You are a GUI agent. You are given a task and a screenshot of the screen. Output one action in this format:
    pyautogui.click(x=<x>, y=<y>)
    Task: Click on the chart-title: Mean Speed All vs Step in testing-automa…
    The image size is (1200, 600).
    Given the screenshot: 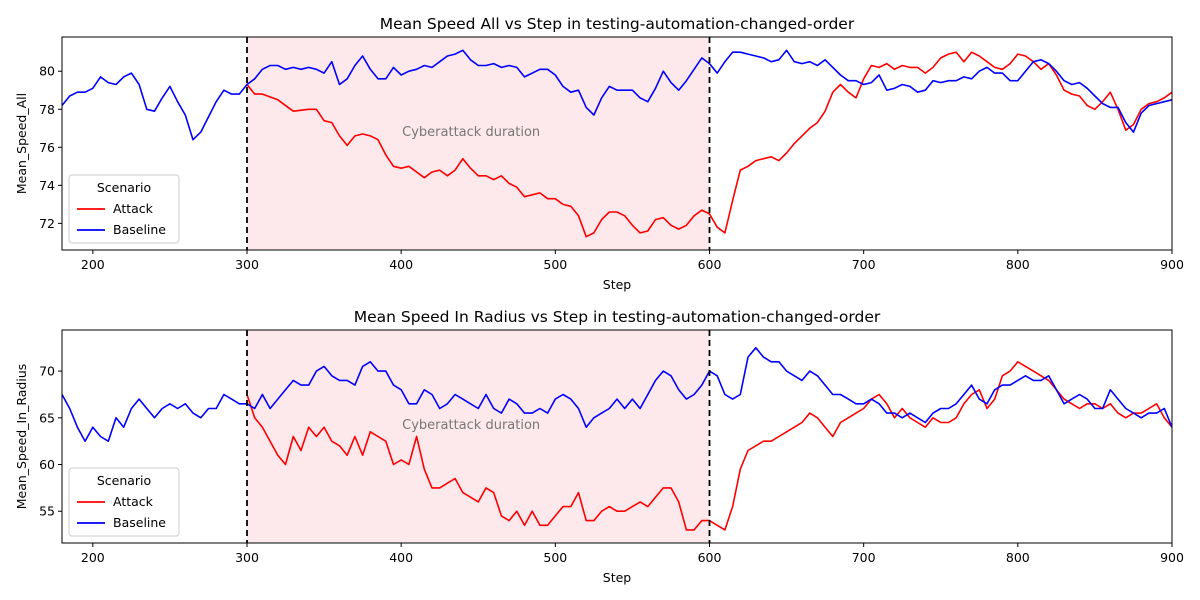 What is the action you would take?
    pyautogui.click(x=617, y=24)
    